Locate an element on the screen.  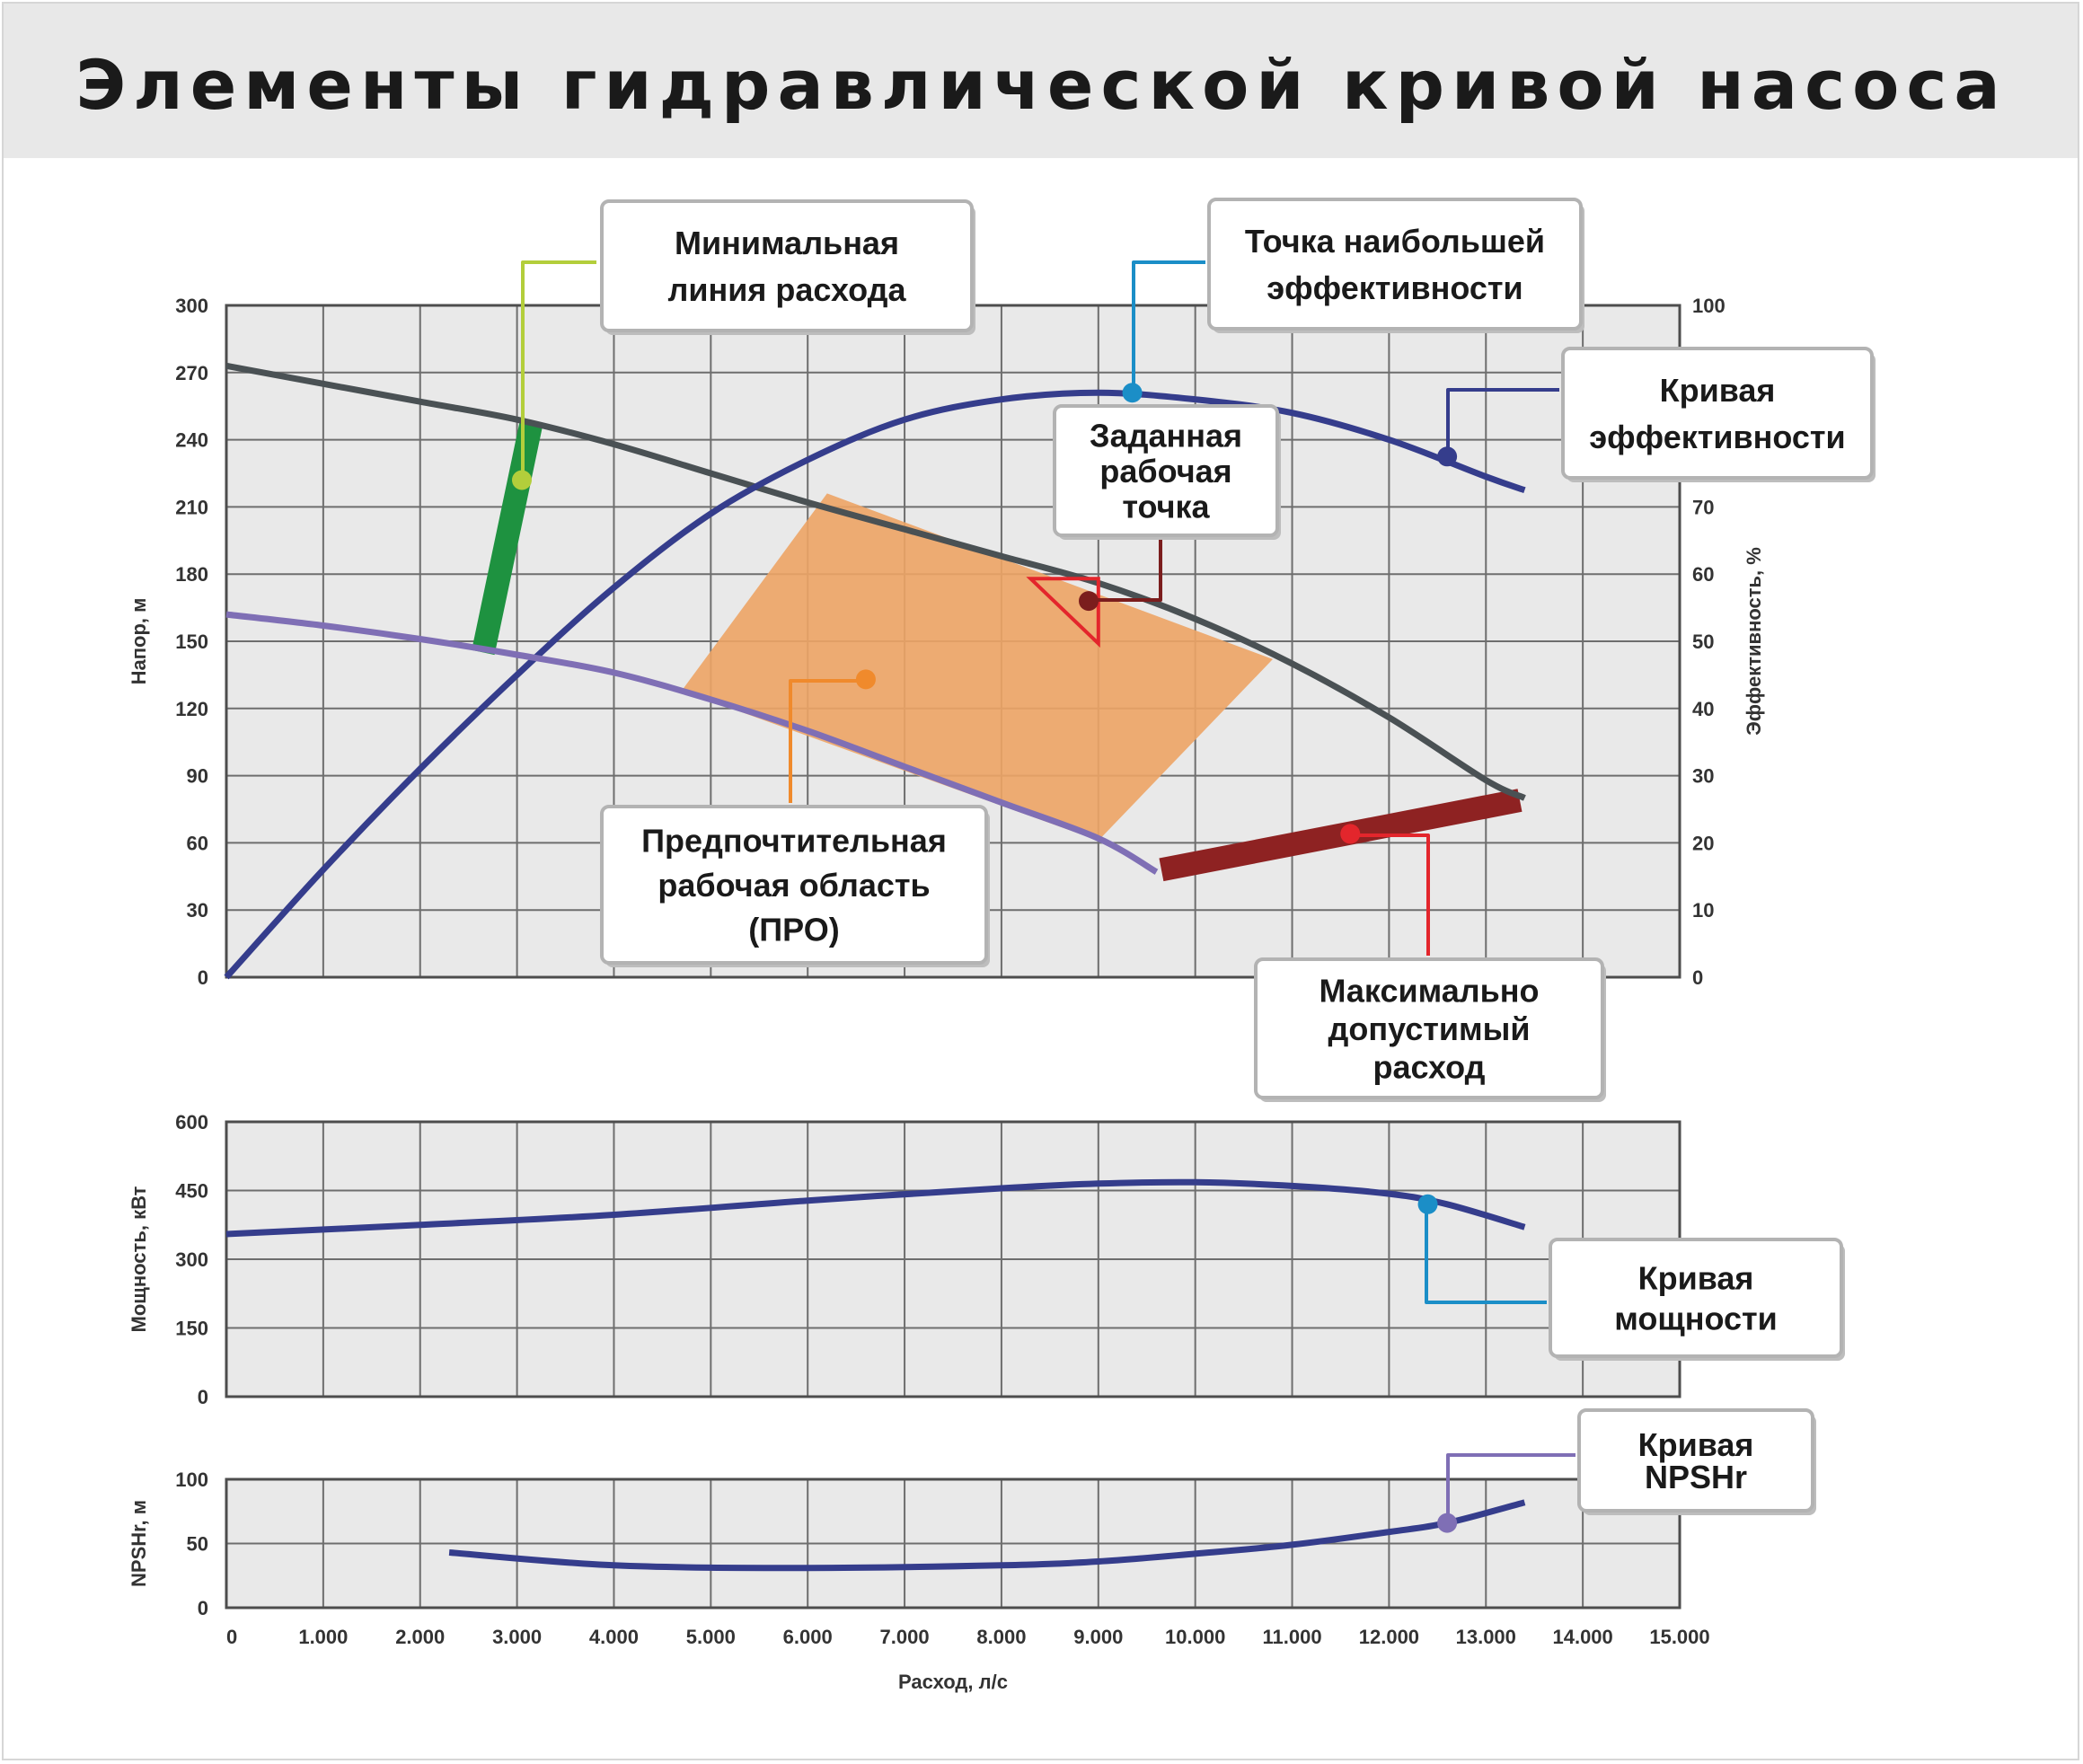
eff-curve-callout: Кривая эффективности is located at coordinates (1656, 414).